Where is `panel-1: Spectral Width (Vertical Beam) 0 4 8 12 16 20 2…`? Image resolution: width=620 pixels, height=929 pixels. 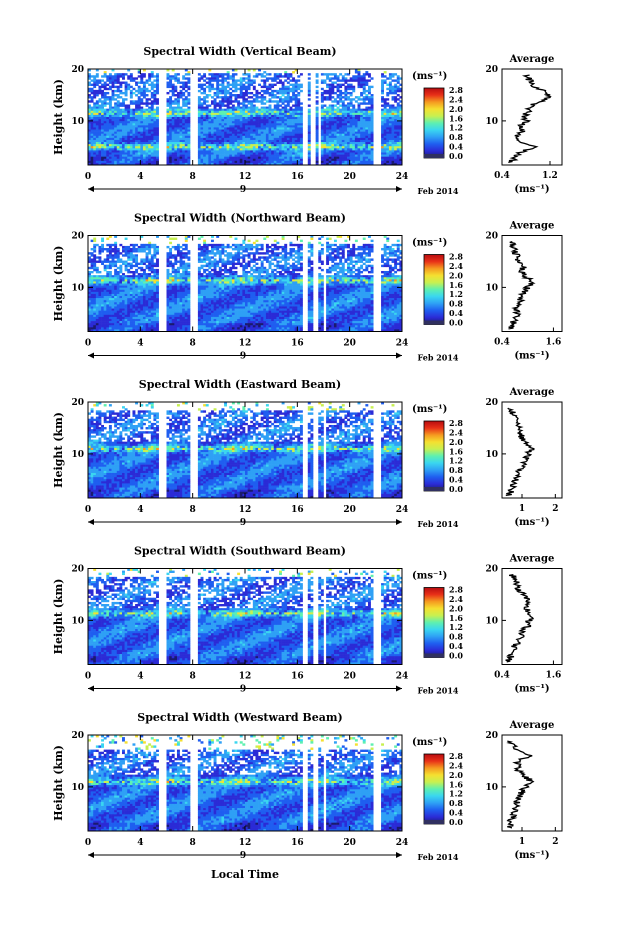
panel-1: Spectral Width (Vertical Beam) 0 4 8 12 16 20 2… is located at coordinates (307, 120).